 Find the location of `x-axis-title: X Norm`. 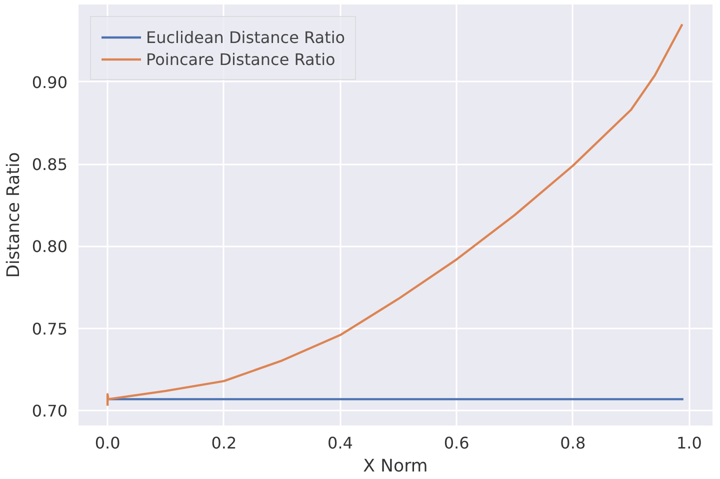

x-axis-title: X Norm is located at coordinates (395, 466).